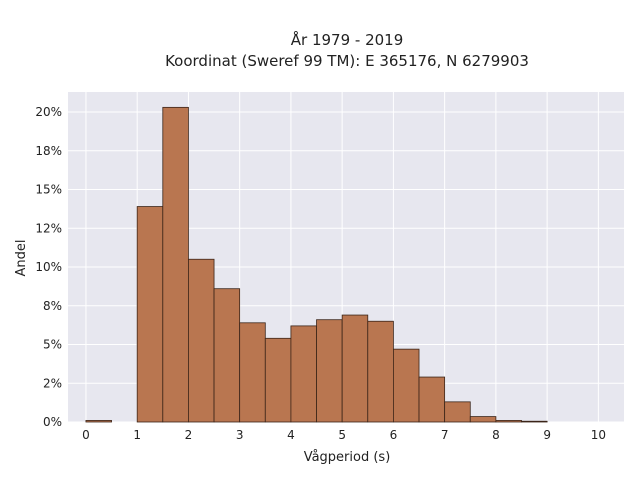 The height and width of the screenshot is (480, 640). What do you see at coordinates (86, 435) in the screenshot?
I see `x-tick-label: 0` at bounding box center [86, 435].